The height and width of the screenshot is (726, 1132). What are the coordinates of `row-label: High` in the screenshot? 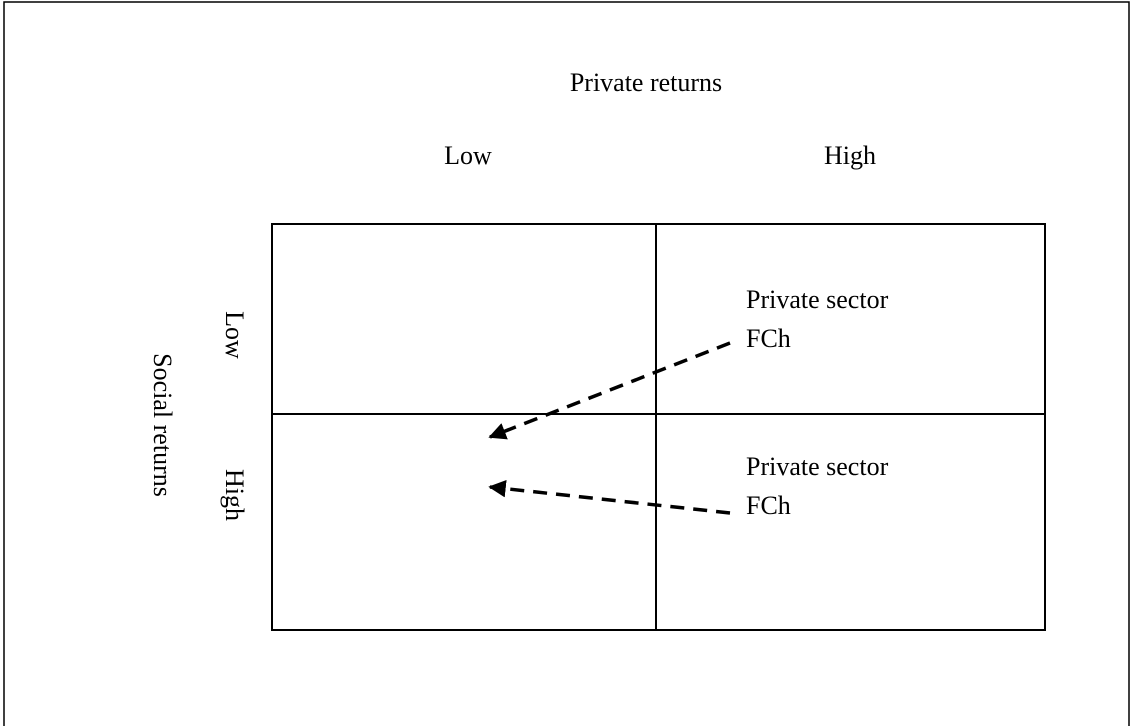 It's located at (234, 495).